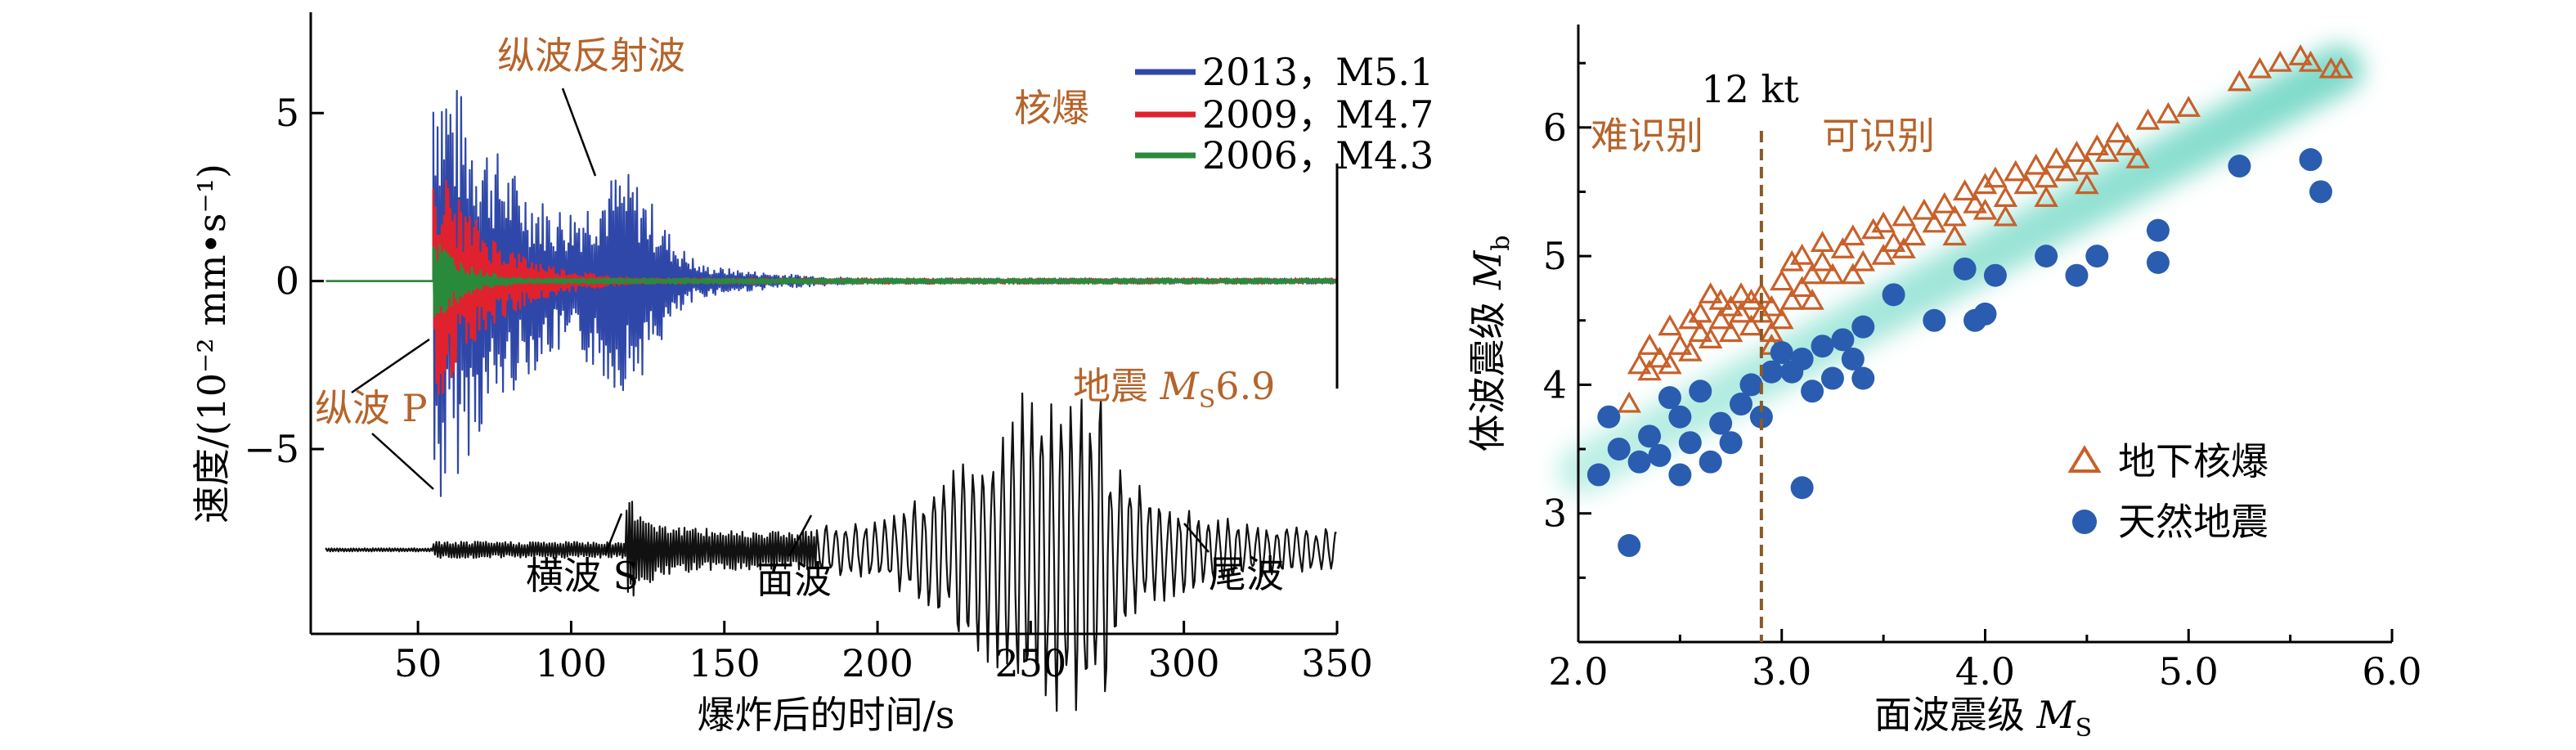 The height and width of the screenshot is (750, 2576). Describe the element at coordinates (418, 663) in the screenshot. I see `waveform-x-tick-label: 50` at that location.